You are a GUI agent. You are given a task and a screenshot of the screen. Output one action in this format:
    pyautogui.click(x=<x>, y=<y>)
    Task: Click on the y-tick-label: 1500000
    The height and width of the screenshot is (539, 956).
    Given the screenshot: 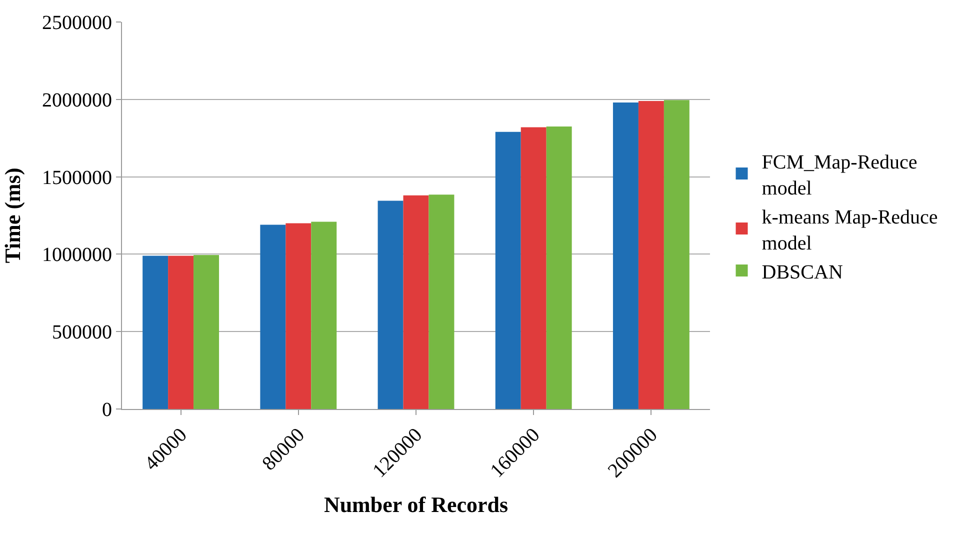 What is the action you would take?
    pyautogui.click(x=77, y=177)
    